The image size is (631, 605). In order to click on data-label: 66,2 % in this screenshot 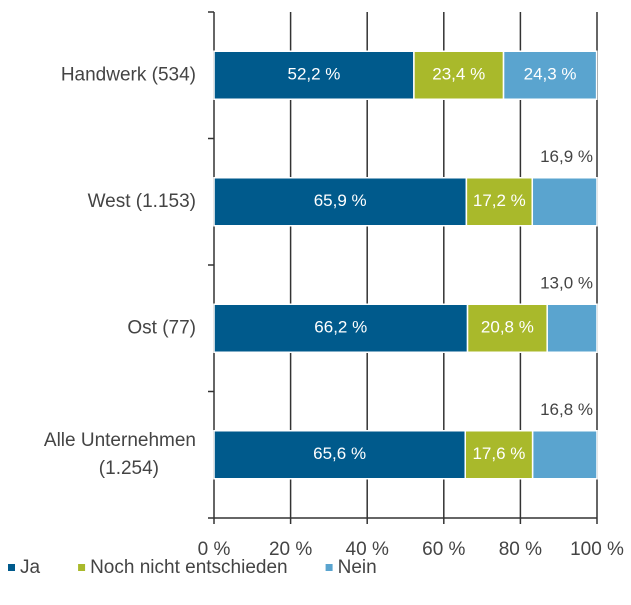, I will do `click(340, 327)`.